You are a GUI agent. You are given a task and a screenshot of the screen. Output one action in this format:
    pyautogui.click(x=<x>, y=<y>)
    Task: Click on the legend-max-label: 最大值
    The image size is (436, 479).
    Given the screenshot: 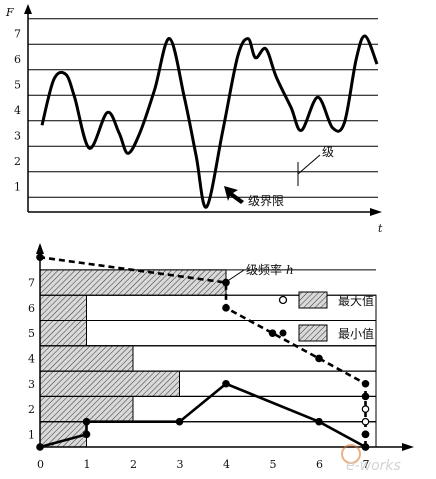 What is the action you would take?
    pyautogui.click(x=356, y=300)
    